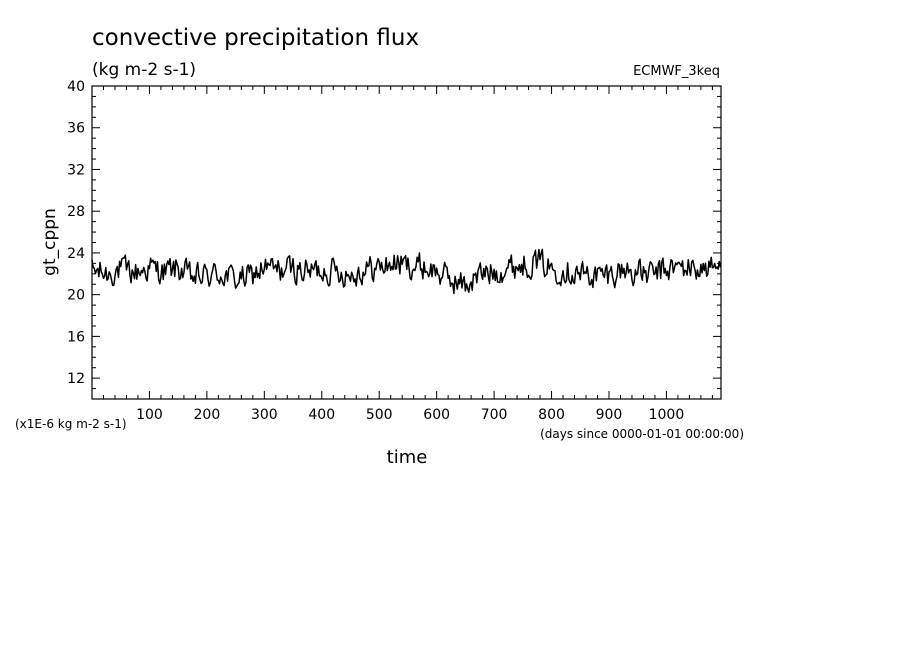 The height and width of the screenshot is (654, 904). Describe the element at coordinates (436, 415) in the screenshot. I see `x-tick-label: 600` at that location.